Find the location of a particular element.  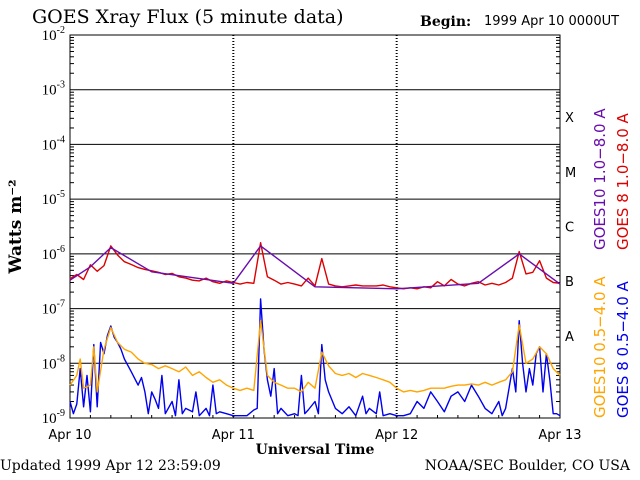

updated-timestamp: Updated 1999 Apr 12 23:59:09 is located at coordinates (110, 466).